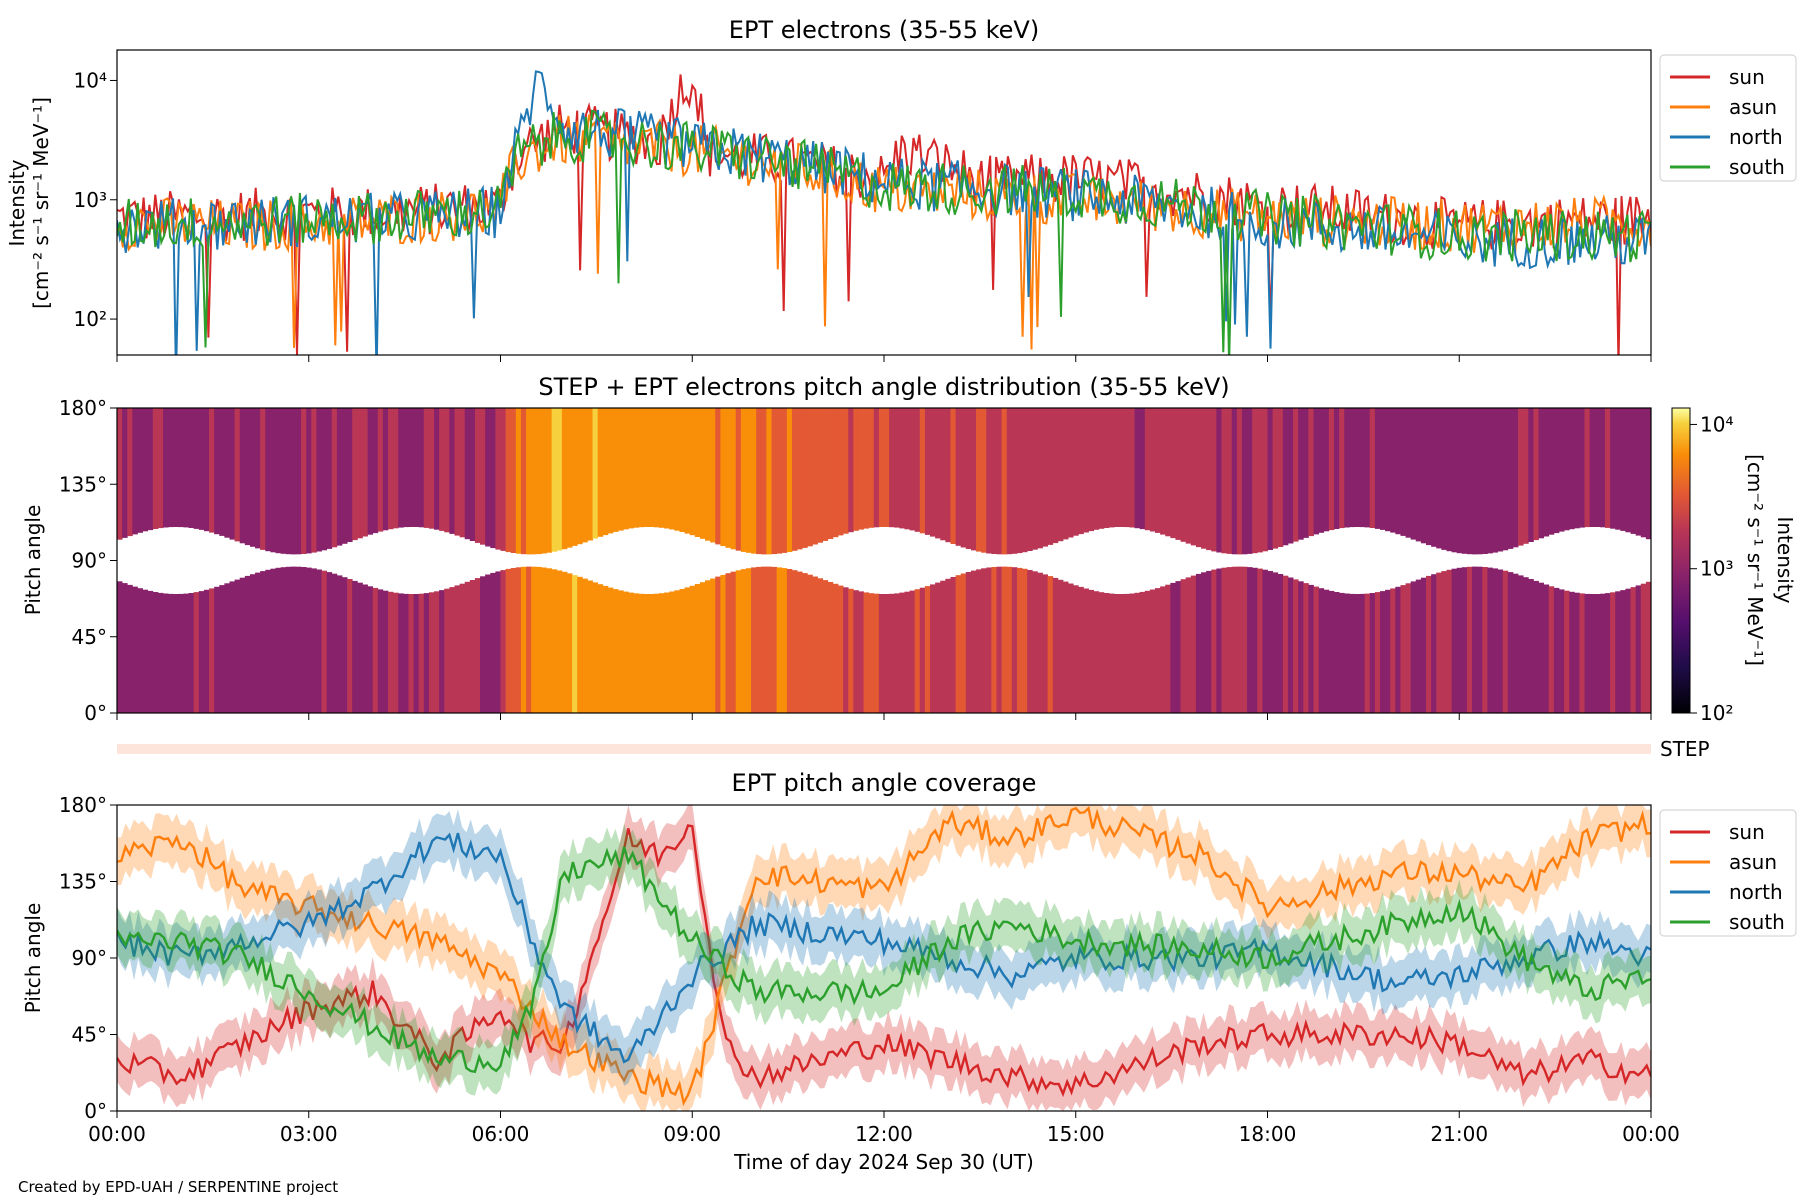  I want to click on panel3-legend: sun asun north south, so click(1728, 873).